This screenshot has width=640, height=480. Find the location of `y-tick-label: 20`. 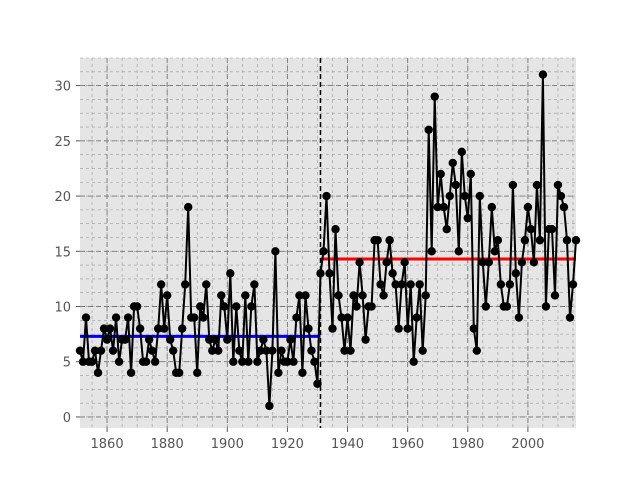

y-tick-label: 20 is located at coordinates (62, 197).